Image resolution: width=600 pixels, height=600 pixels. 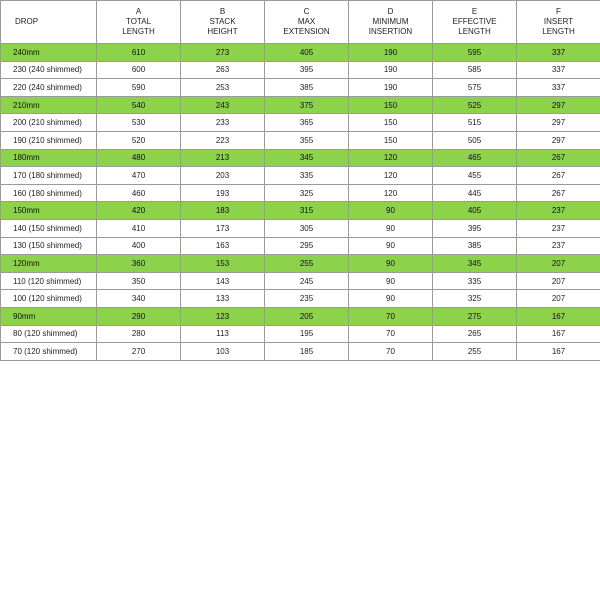 I want to click on header-total-length: A TOTAL LENGTH, so click(x=138, y=22).